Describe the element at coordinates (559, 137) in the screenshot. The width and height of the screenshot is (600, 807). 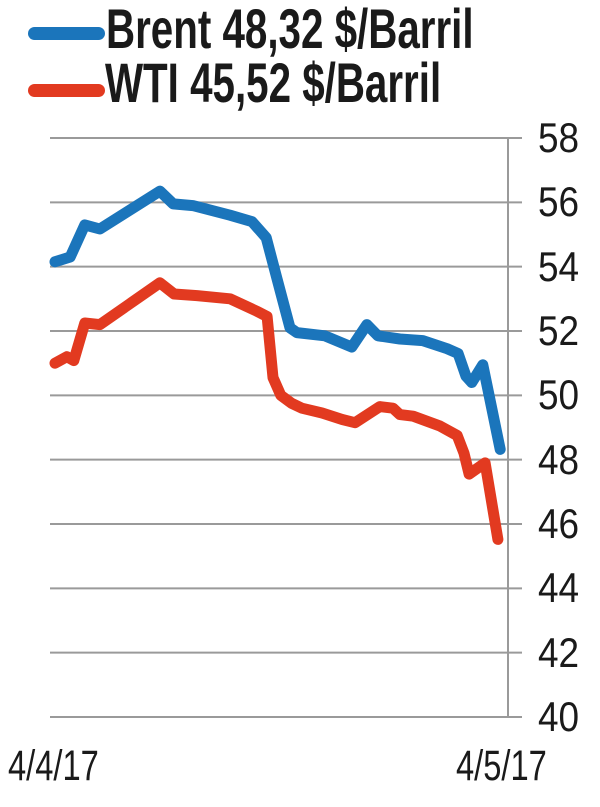
I see `y-axis-tick-label: 58` at that location.